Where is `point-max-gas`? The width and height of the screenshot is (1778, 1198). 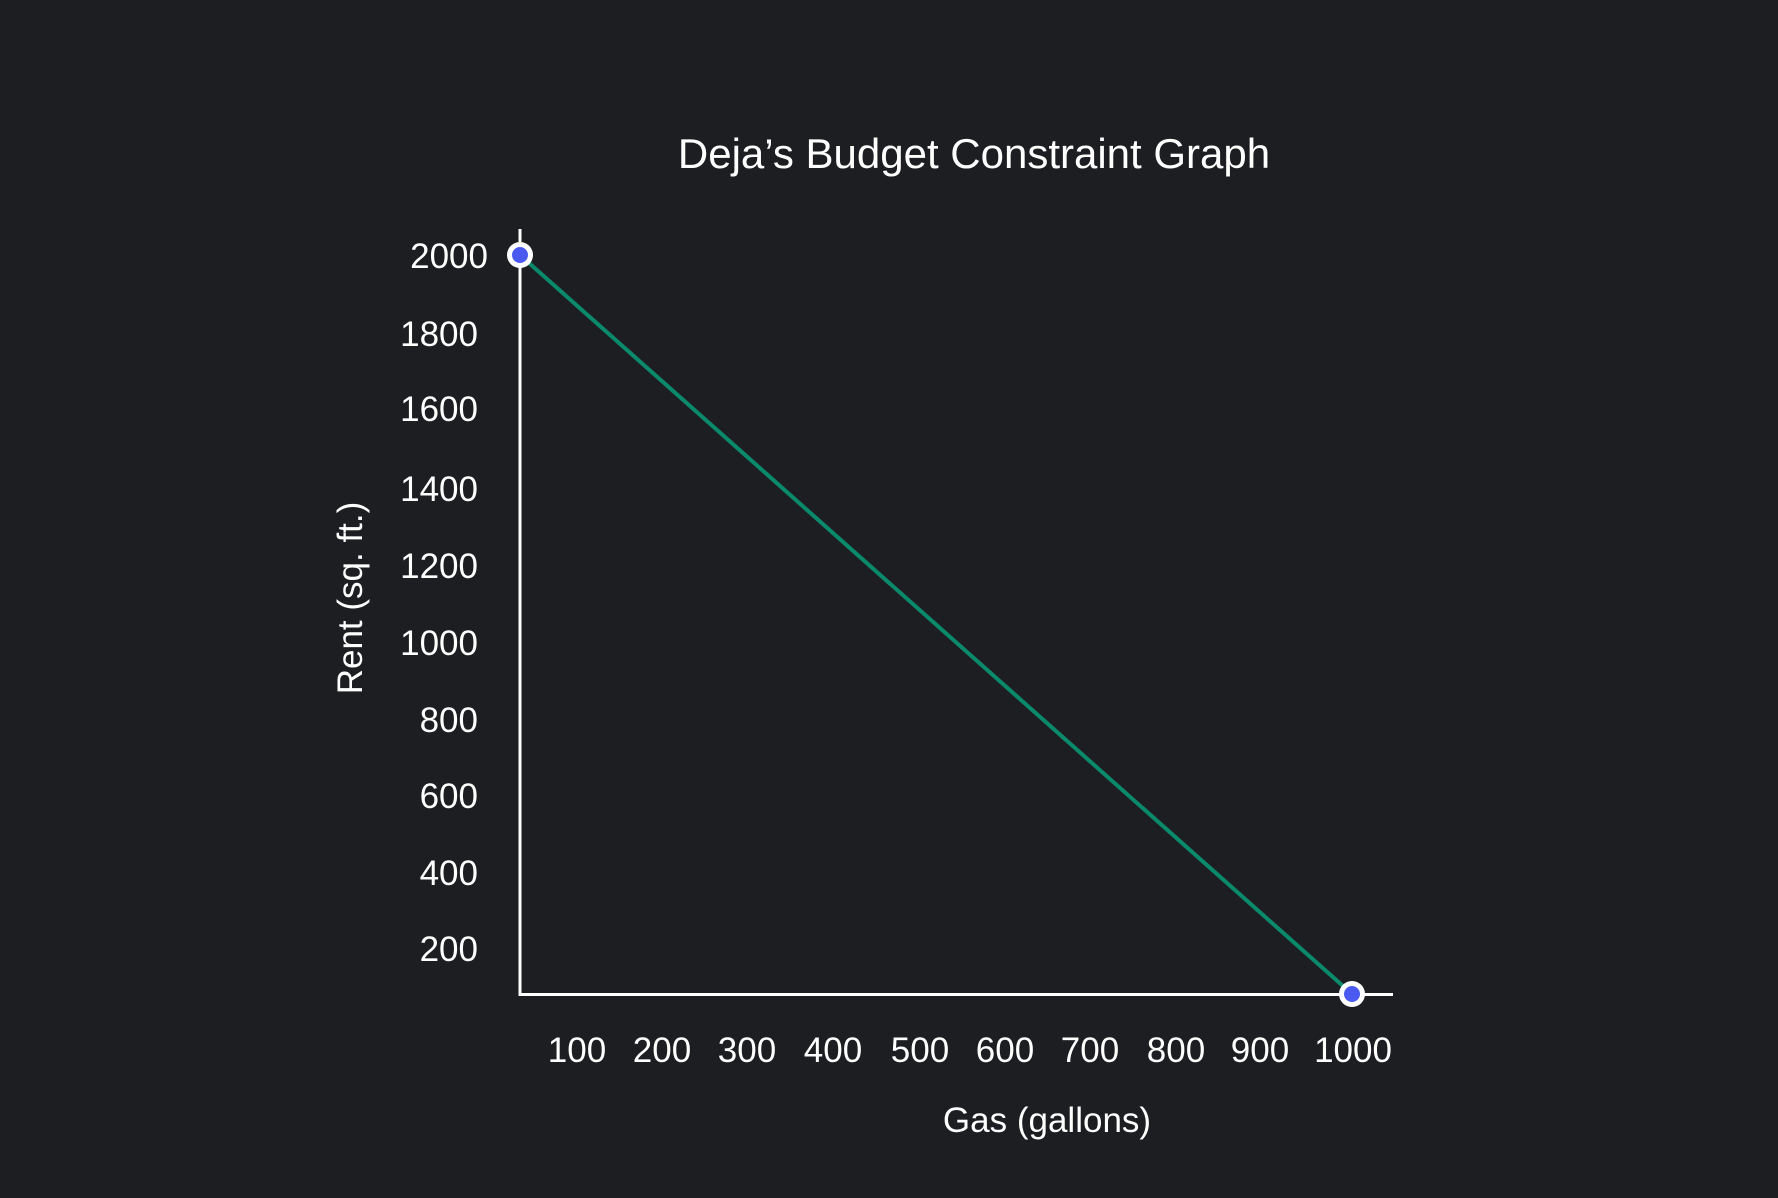 point-max-gas is located at coordinates (1352, 994).